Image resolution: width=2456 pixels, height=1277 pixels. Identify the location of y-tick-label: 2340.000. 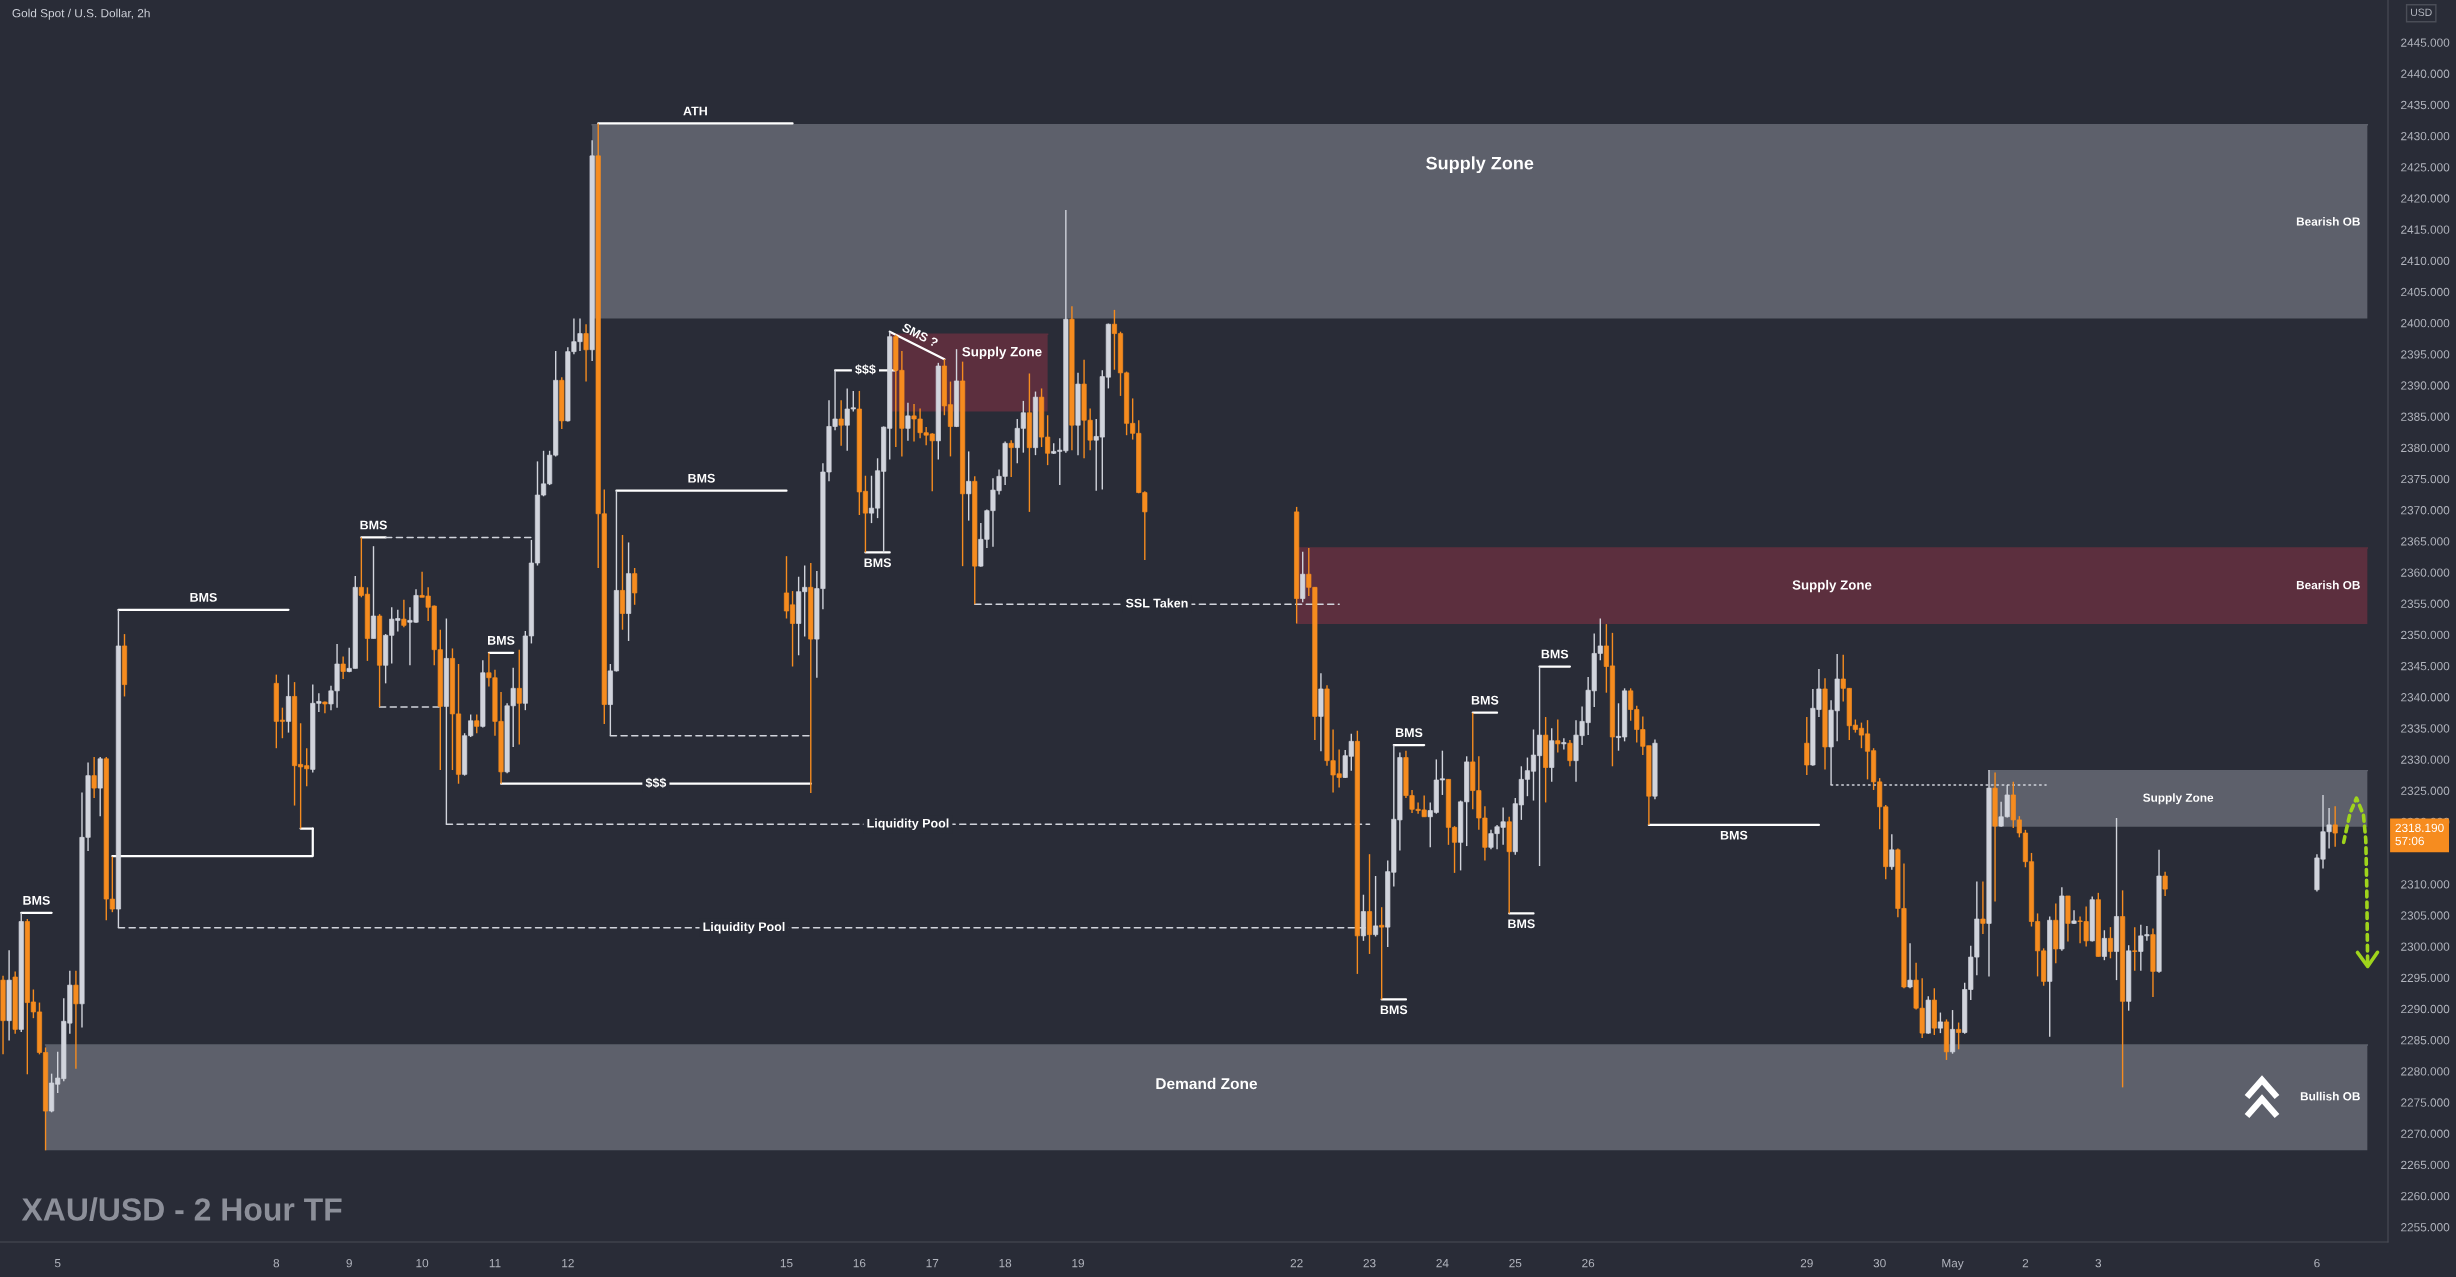
(2425, 697).